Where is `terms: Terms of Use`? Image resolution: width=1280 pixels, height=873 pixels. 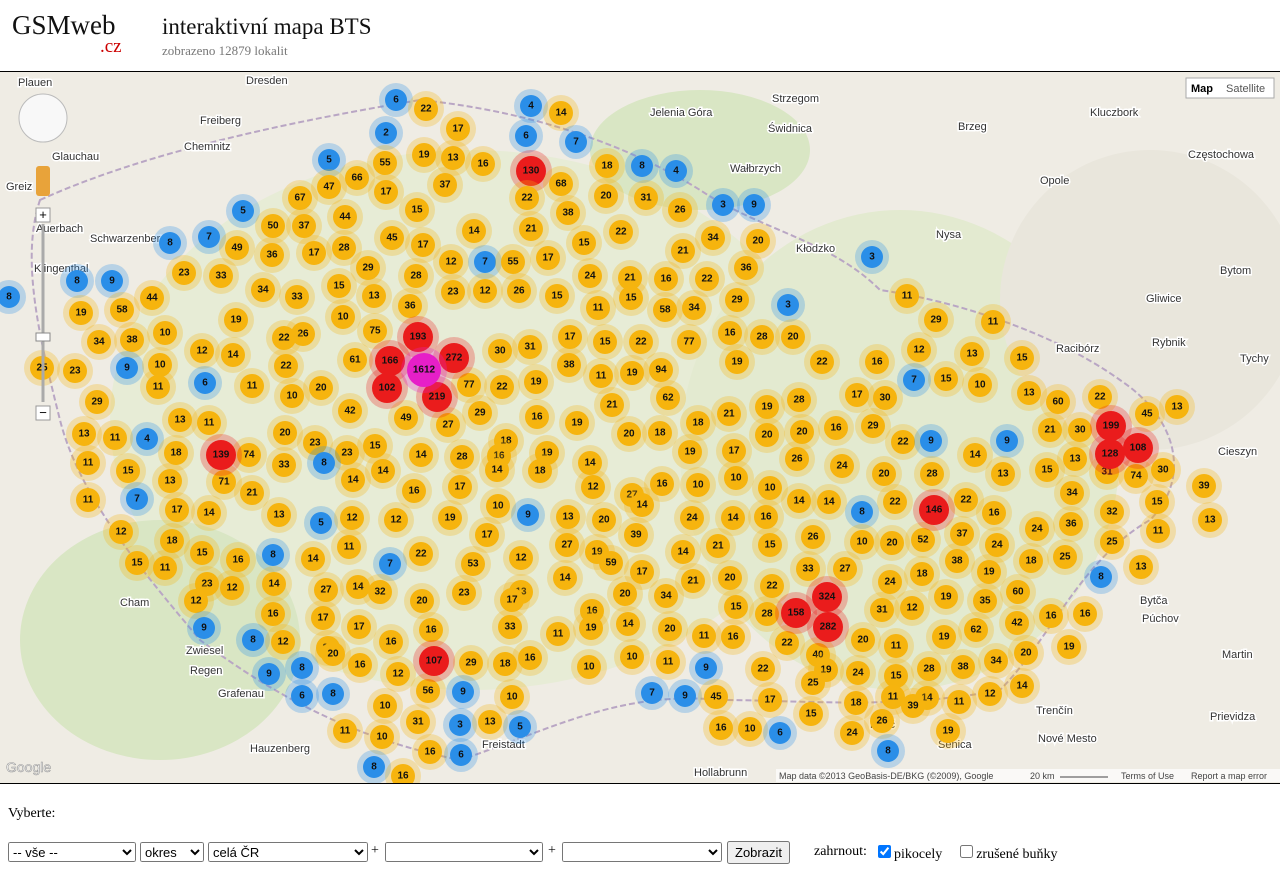 terms: Terms of Use is located at coordinates (1147, 776).